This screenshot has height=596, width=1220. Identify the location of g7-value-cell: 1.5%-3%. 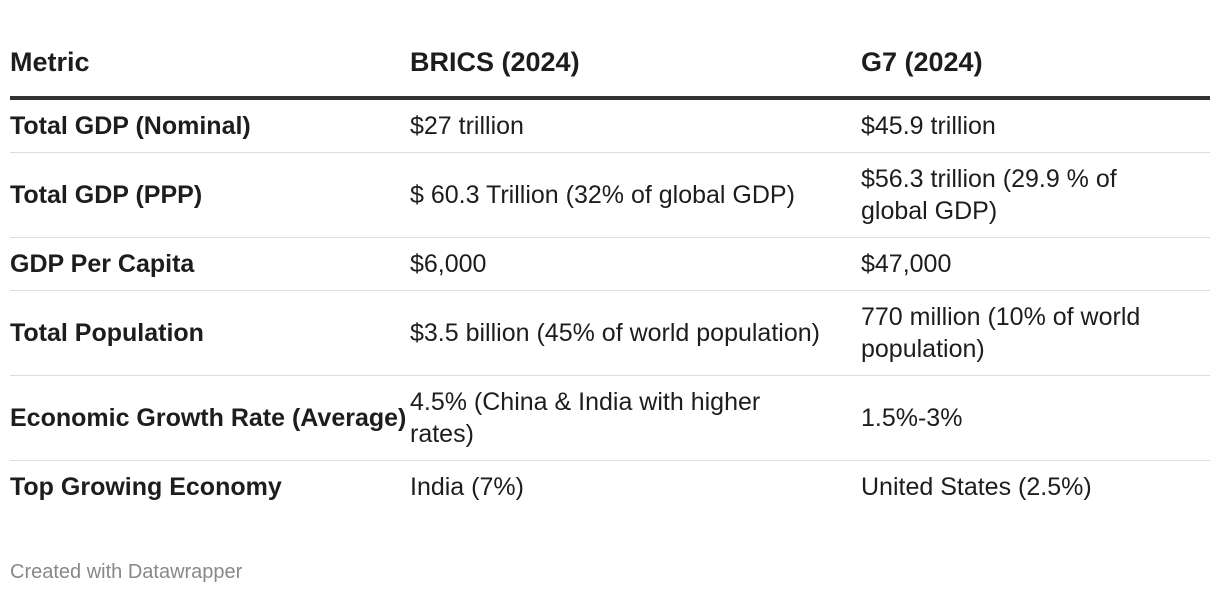
(1035, 418).